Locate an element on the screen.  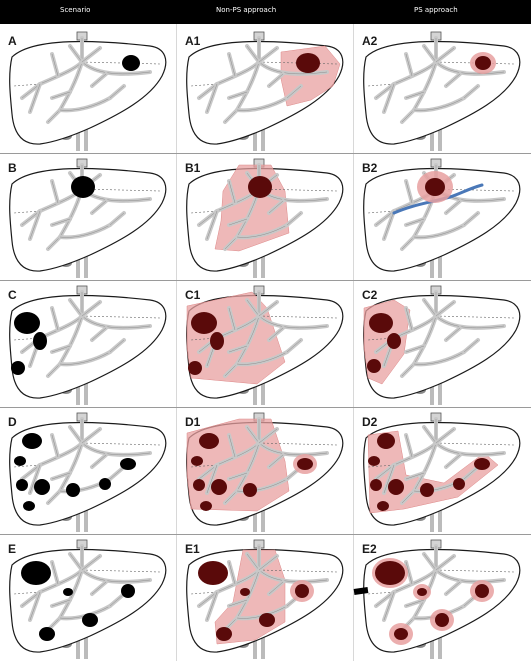
panel-label: C1 is located at coordinates (192, 295).